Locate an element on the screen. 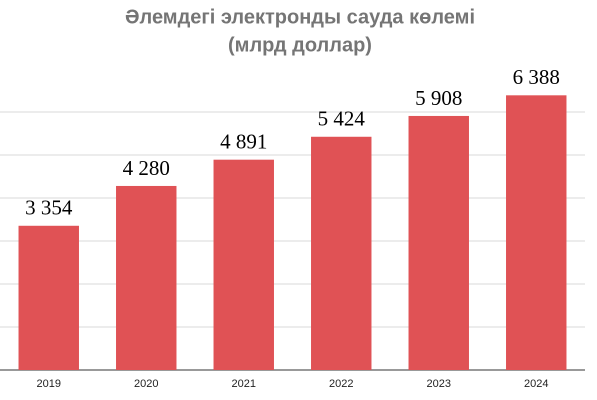  value-label: 5 424 is located at coordinates (342, 119).